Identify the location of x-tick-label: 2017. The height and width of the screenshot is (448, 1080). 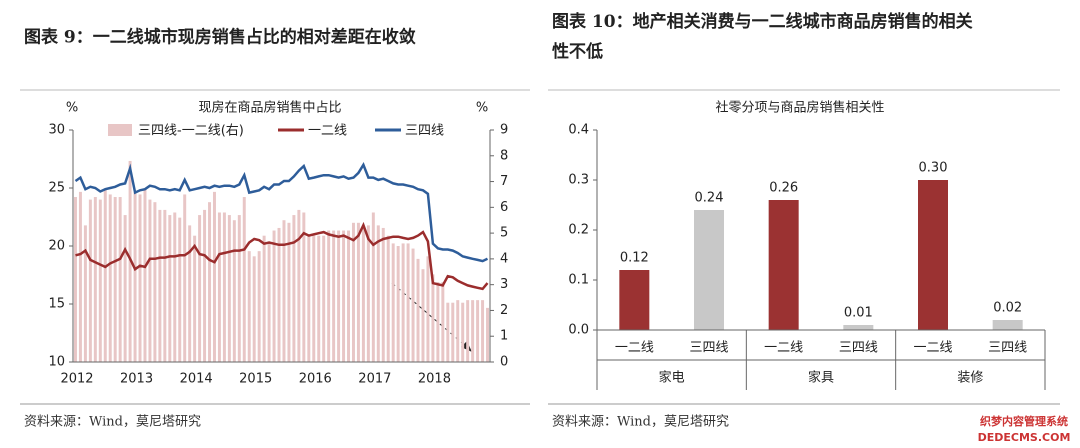
(374, 379).